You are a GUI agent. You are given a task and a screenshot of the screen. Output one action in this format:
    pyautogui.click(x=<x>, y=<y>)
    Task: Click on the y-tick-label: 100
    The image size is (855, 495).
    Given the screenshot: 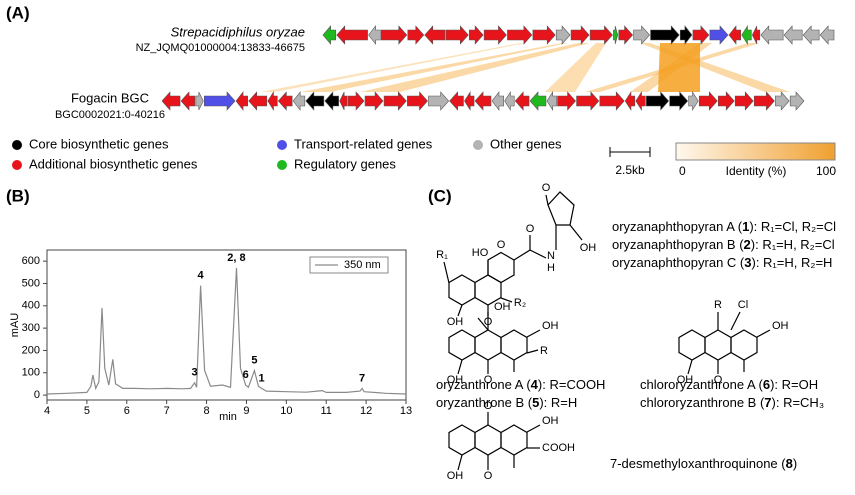 What is the action you would take?
    pyautogui.click(x=31, y=373)
    